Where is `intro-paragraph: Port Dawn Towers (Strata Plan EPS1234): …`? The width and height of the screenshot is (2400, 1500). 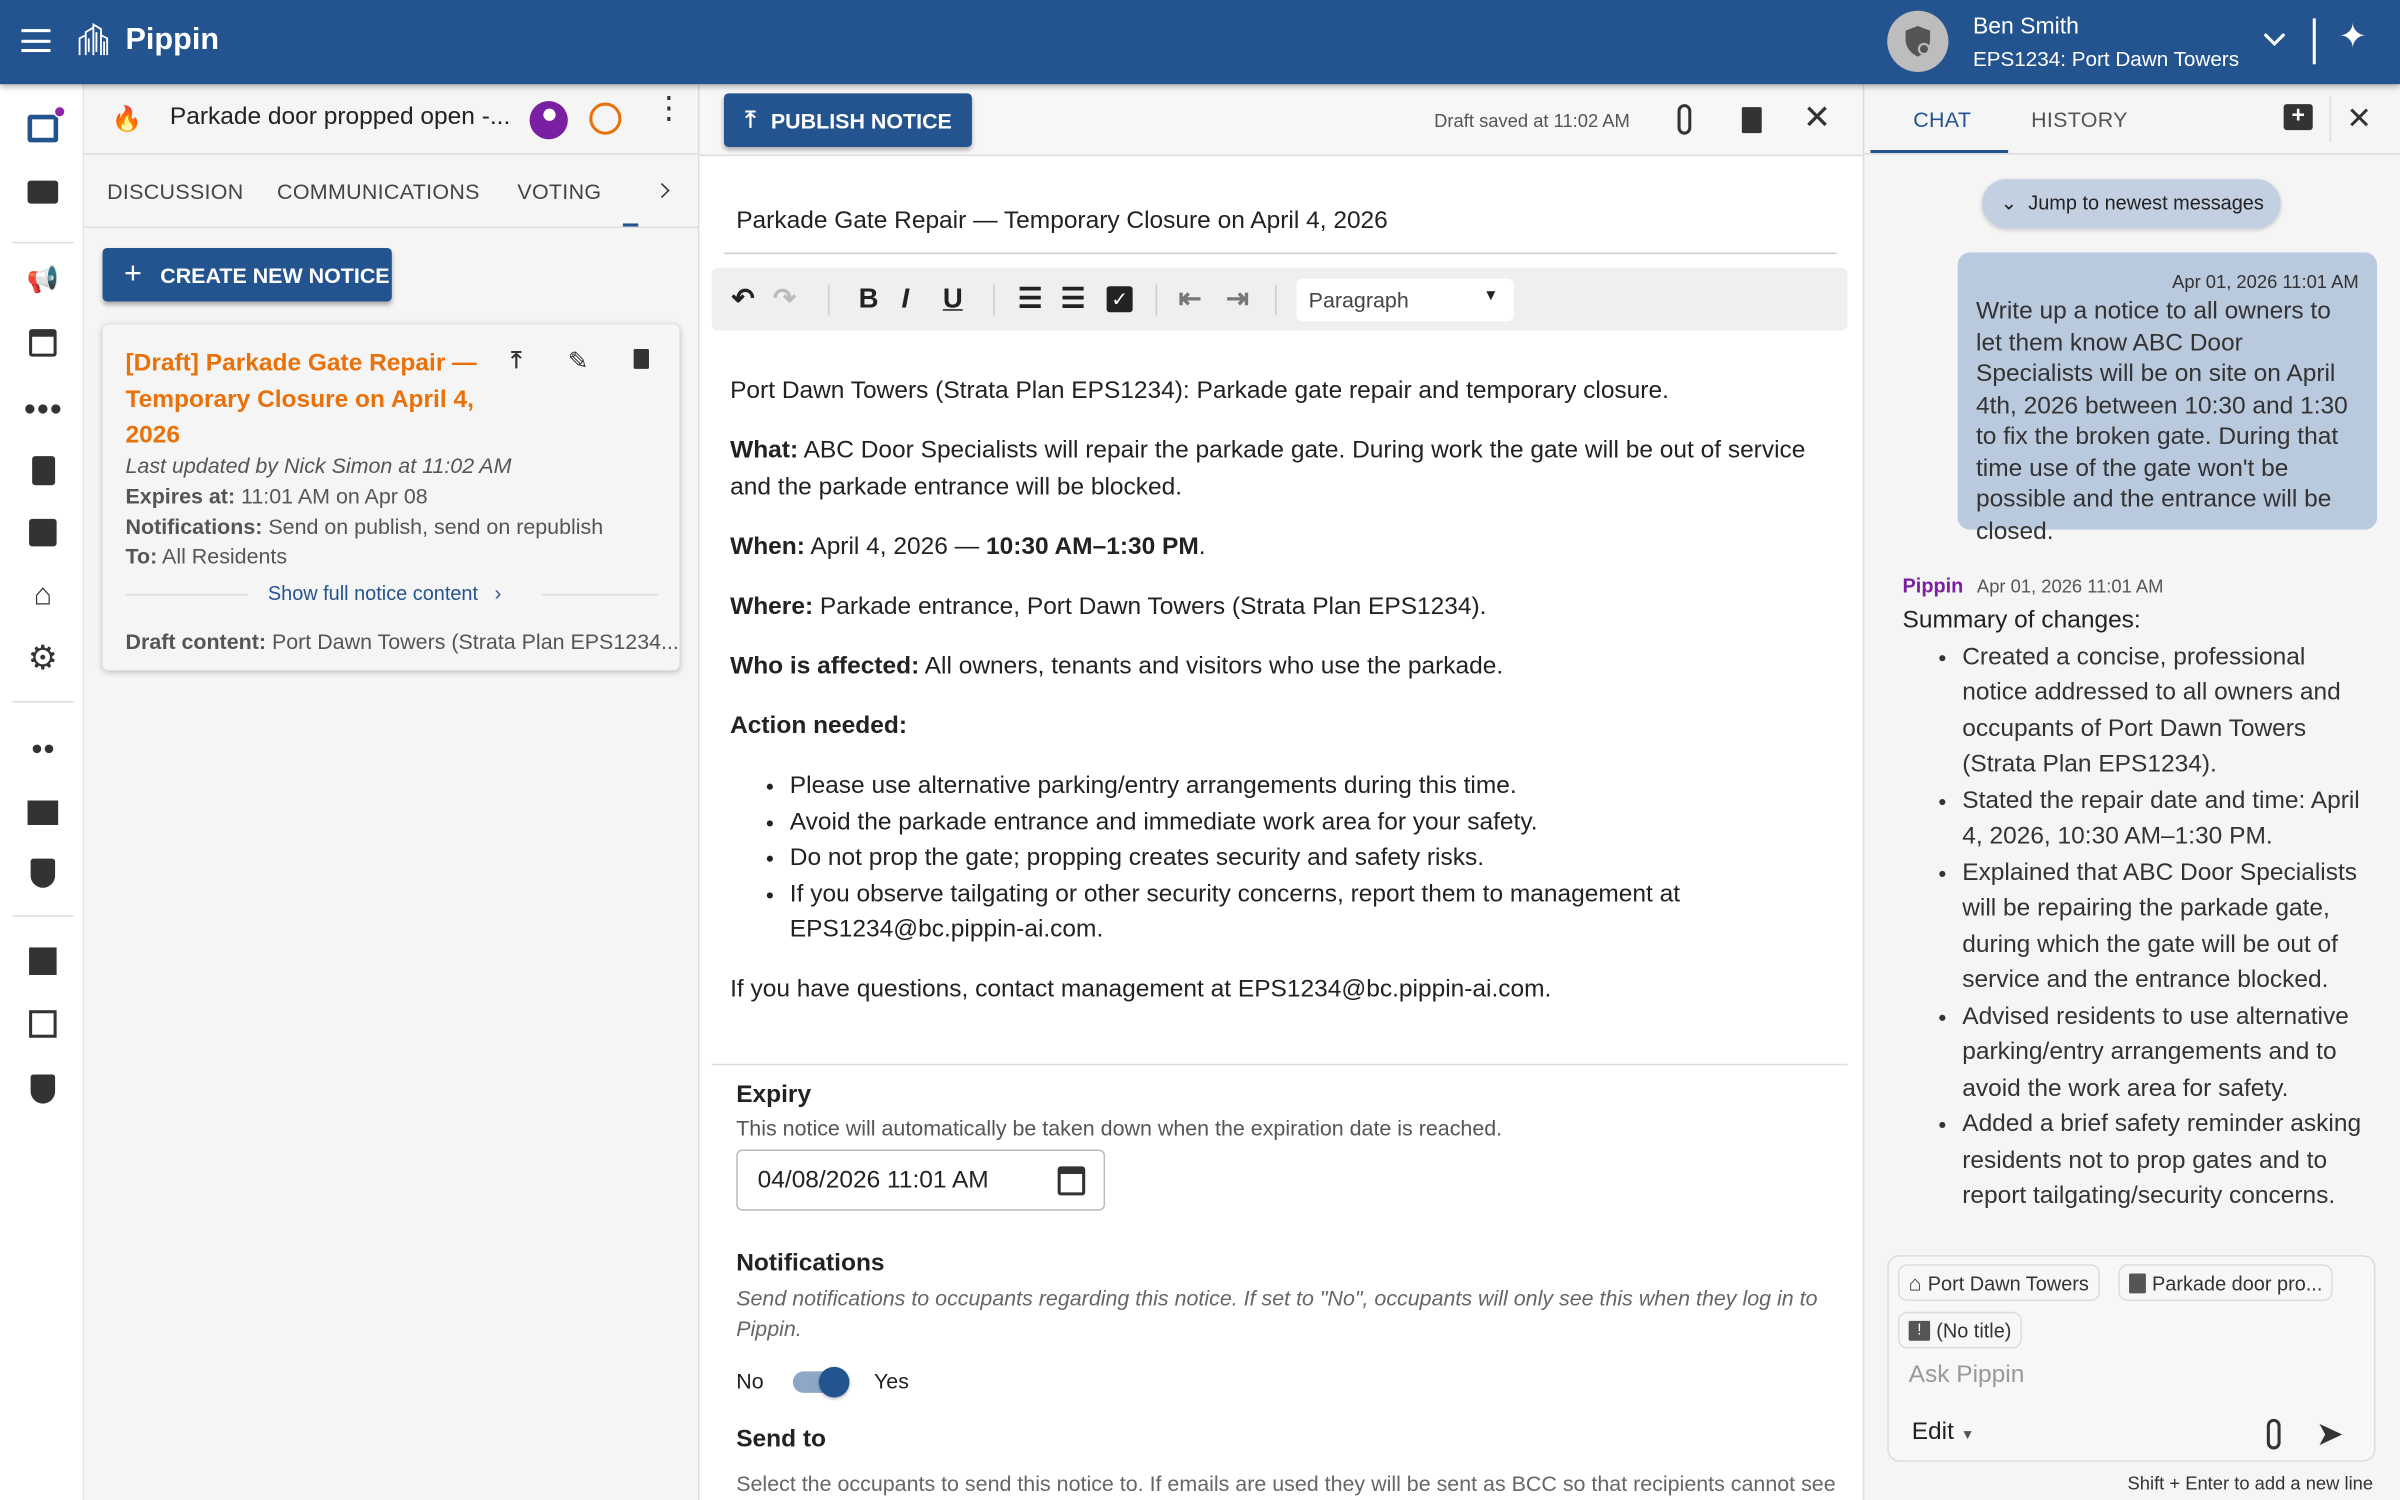 intro-paragraph: Port Dawn Towers (Strata Plan EPS1234): … is located at coordinates (1199, 391).